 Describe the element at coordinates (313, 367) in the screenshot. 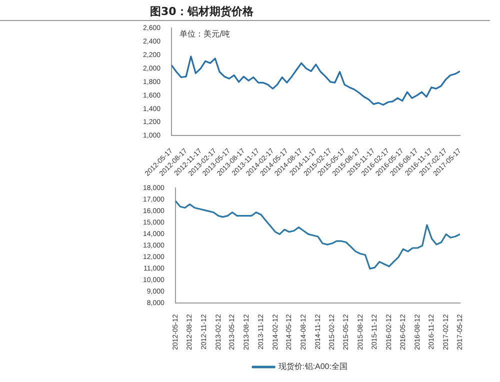

I see `legend-label: 现货价:铝:A00:全国` at that location.